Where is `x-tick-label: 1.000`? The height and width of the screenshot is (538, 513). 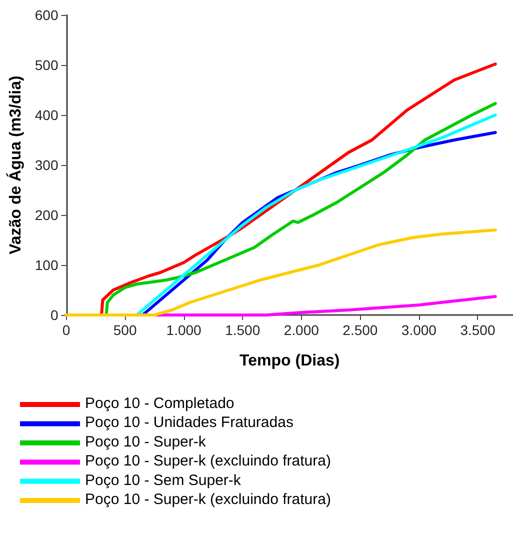
x-tick-label: 1.000 is located at coordinates (184, 330).